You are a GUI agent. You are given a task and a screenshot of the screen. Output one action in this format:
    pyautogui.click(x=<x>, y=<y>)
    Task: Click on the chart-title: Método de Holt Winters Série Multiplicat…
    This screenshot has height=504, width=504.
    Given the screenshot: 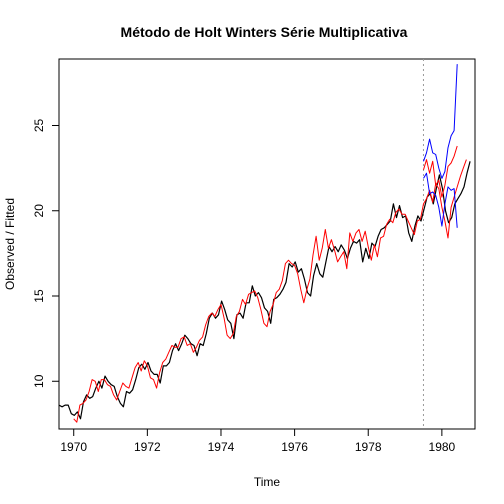 What is the action you would take?
    pyautogui.click(x=264, y=32)
    